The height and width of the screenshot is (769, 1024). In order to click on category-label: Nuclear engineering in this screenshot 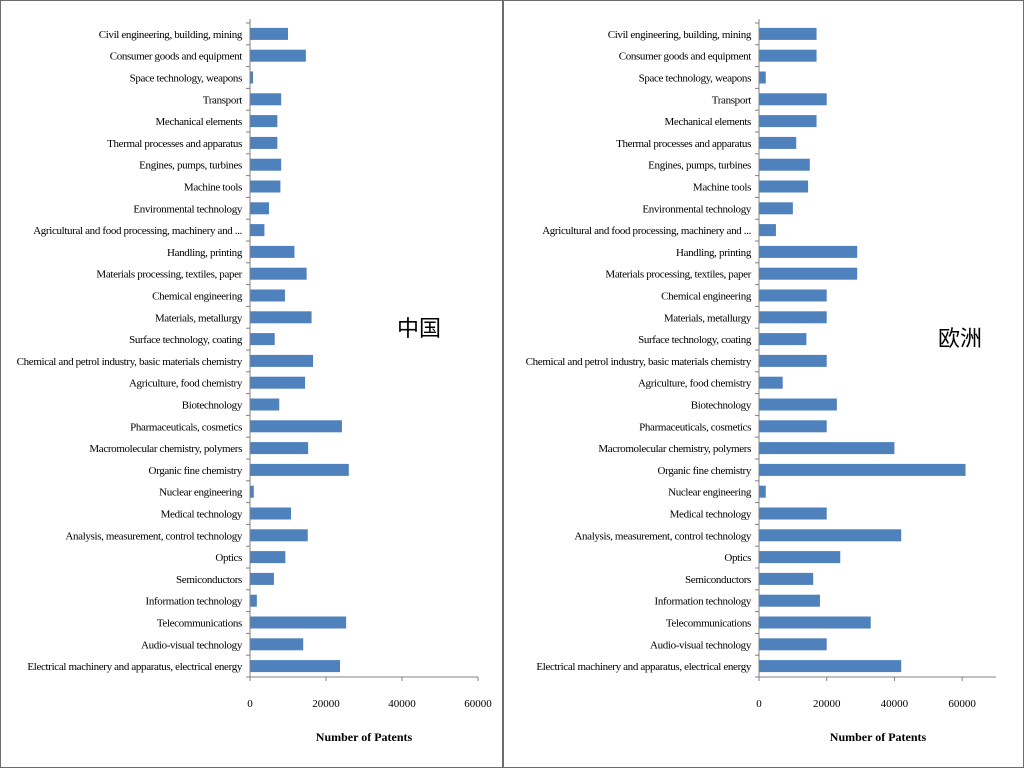, I will do `click(710, 493)`.